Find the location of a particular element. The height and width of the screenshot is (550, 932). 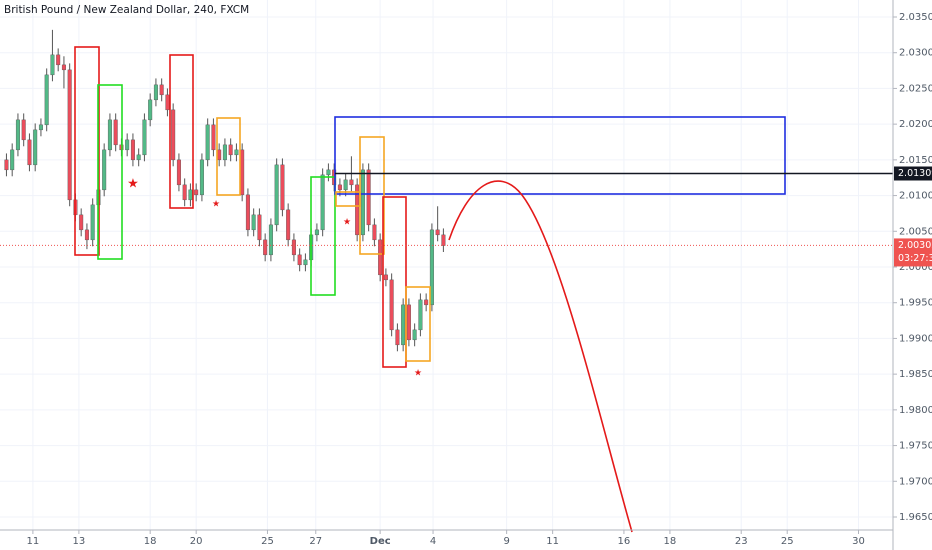

y-tick-label: 1.99500 is located at coordinates (915, 303).